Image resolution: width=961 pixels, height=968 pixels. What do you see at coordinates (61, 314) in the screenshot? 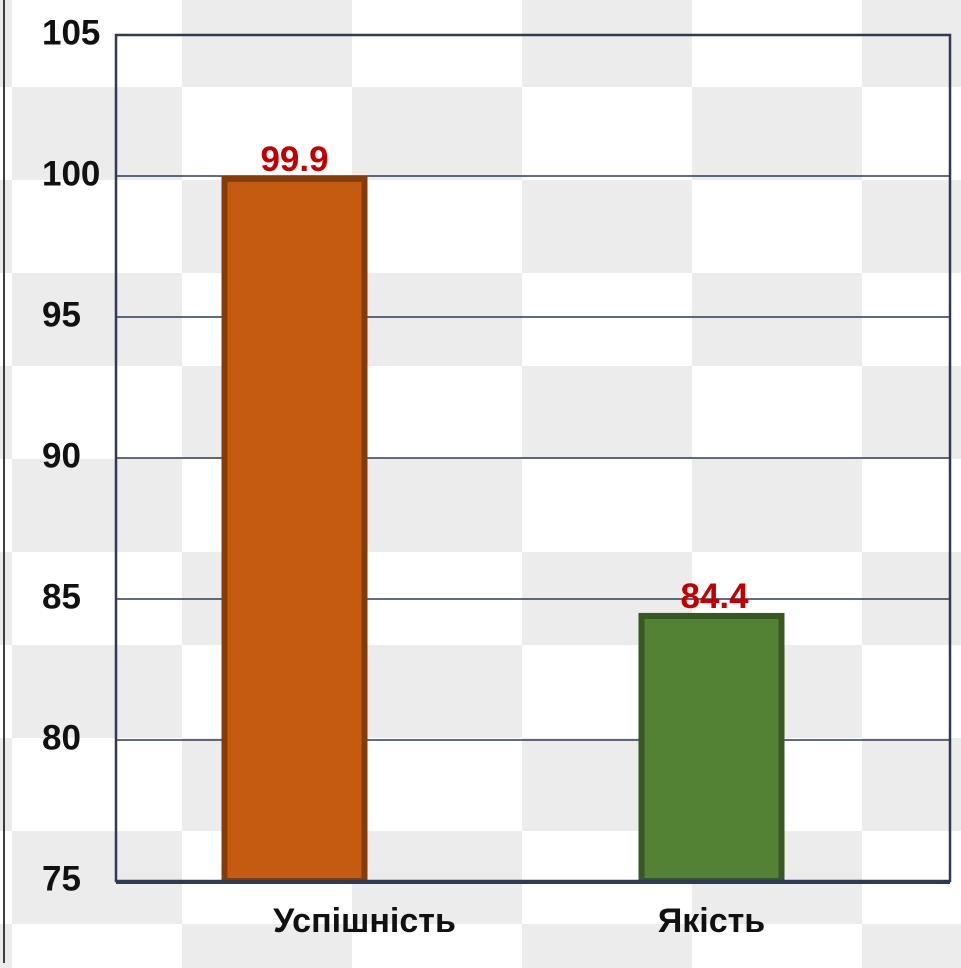
I see `y-tick-label: 95` at bounding box center [61, 314].